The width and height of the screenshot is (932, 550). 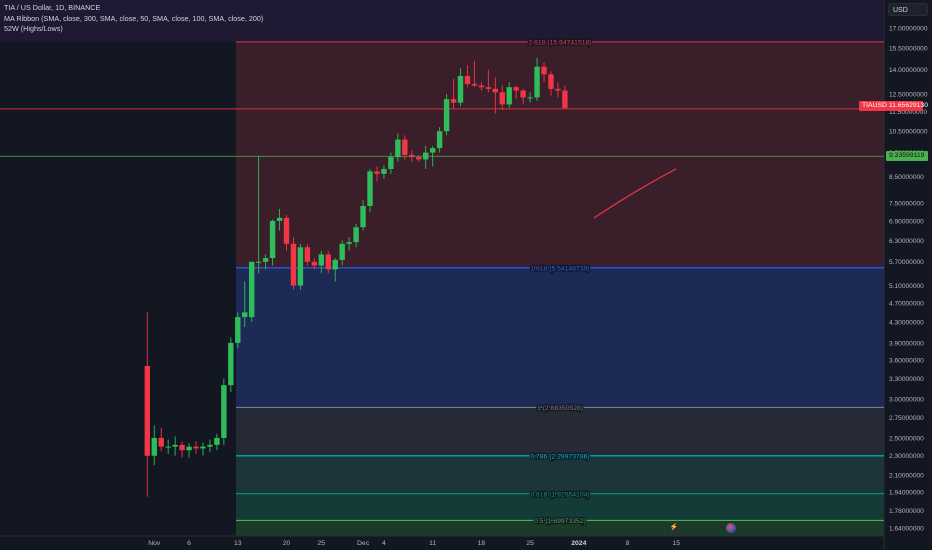 I want to click on price-tick-label: 15.50000000, so click(x=908, y=48).